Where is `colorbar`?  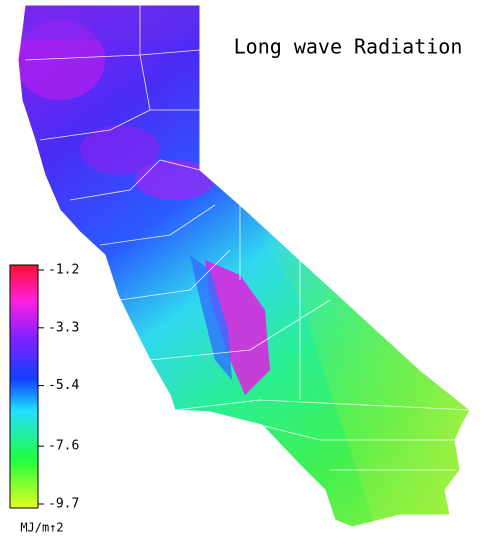 colorbar is located at coordinates (24, 386).